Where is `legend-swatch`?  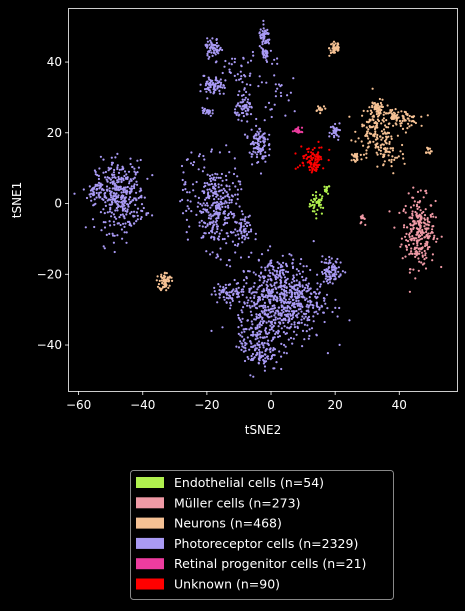
legend-swatch is located at coordinates (150, 564).